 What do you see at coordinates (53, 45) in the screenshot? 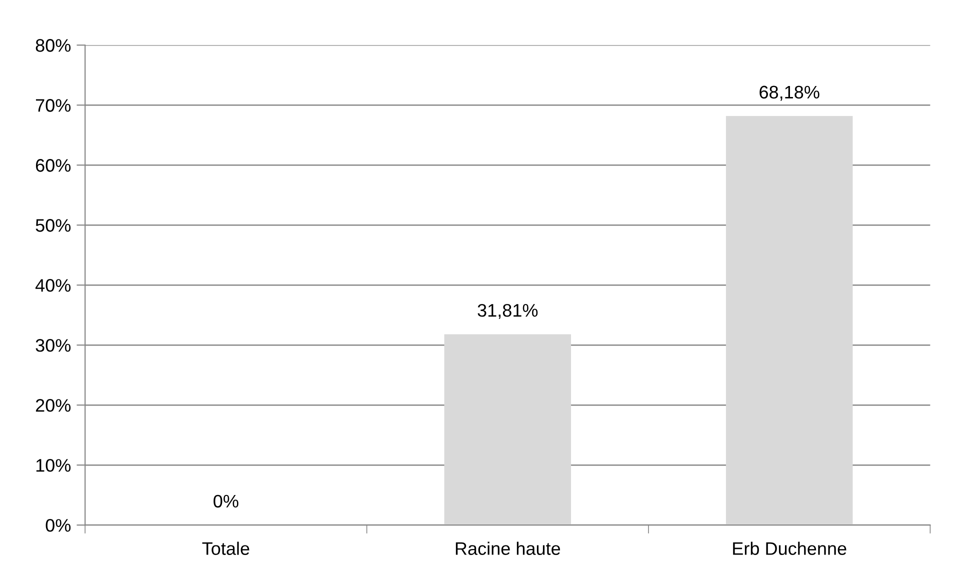
I see `y-tick-label: 80%` at bounding box center [53, 45].